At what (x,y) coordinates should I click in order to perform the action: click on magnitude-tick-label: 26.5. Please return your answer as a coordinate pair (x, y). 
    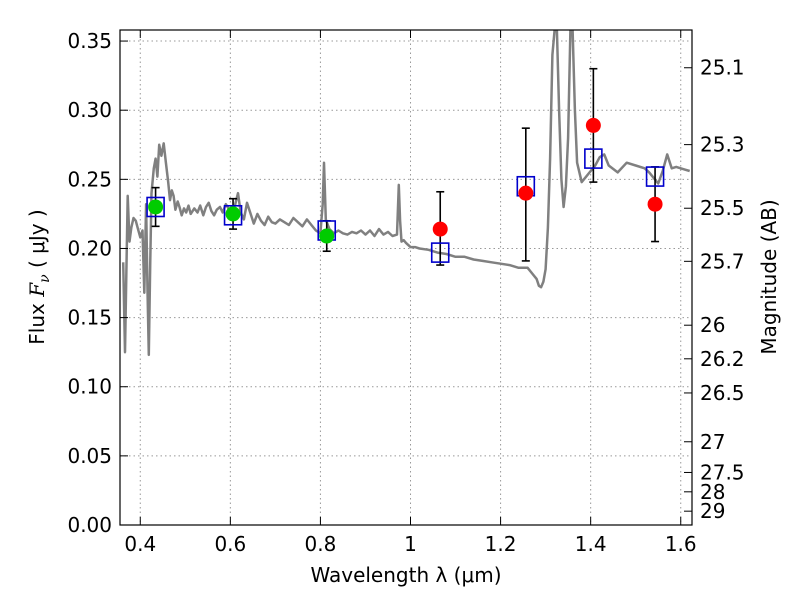
    Looking at the image, I should click on (722, 393).